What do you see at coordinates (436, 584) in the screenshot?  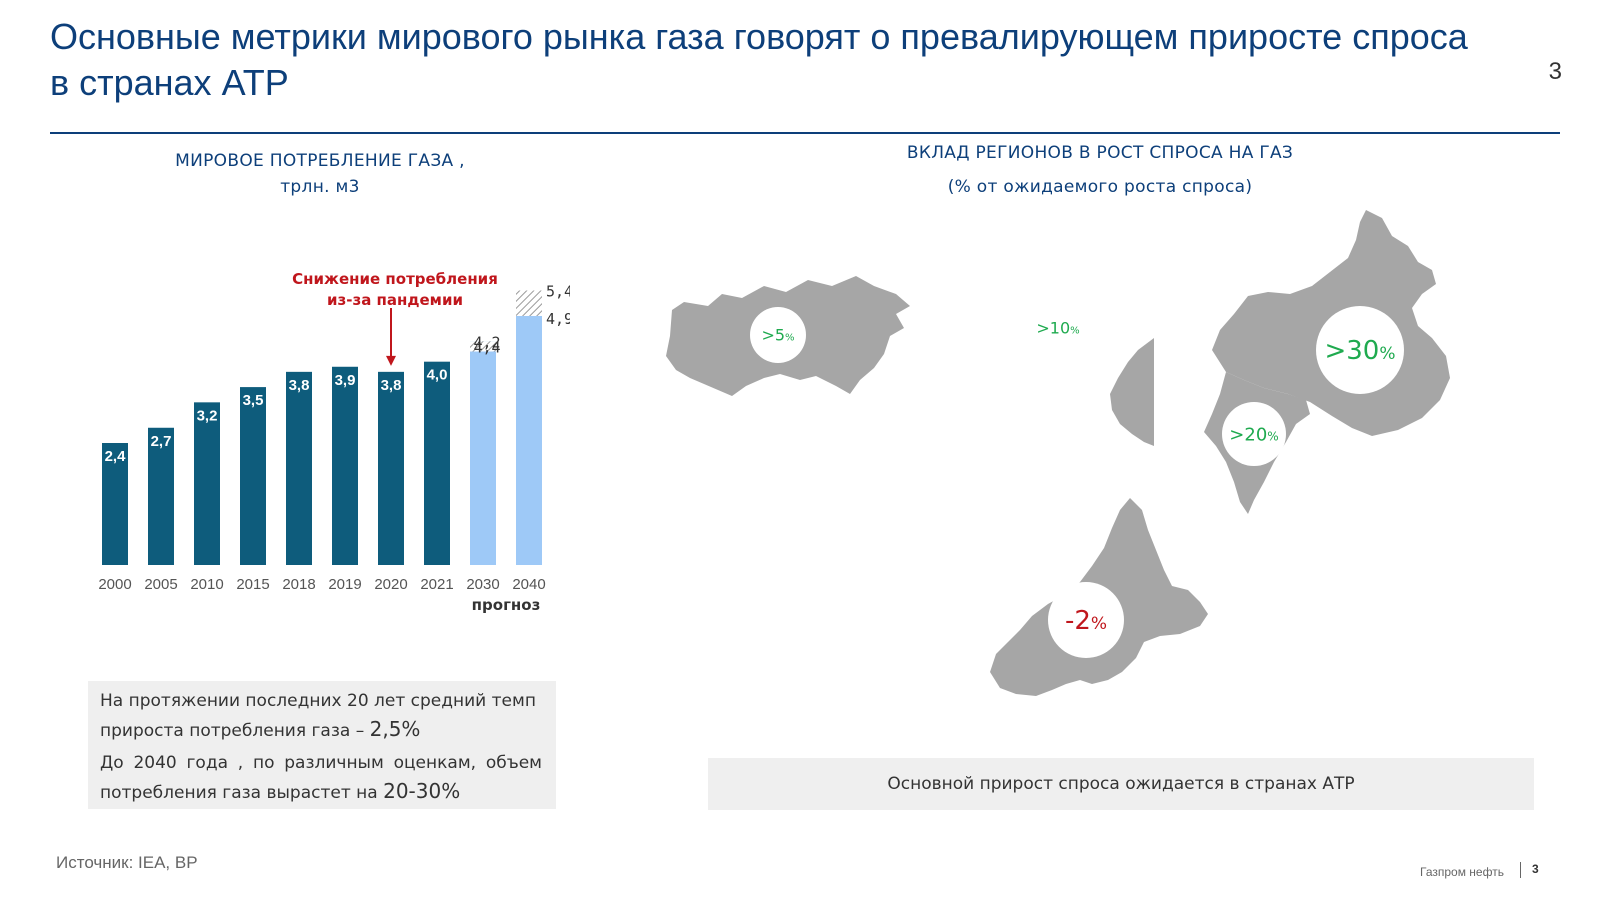 I see `x-tick-2021: 2021` at bounding box center [436, 584].